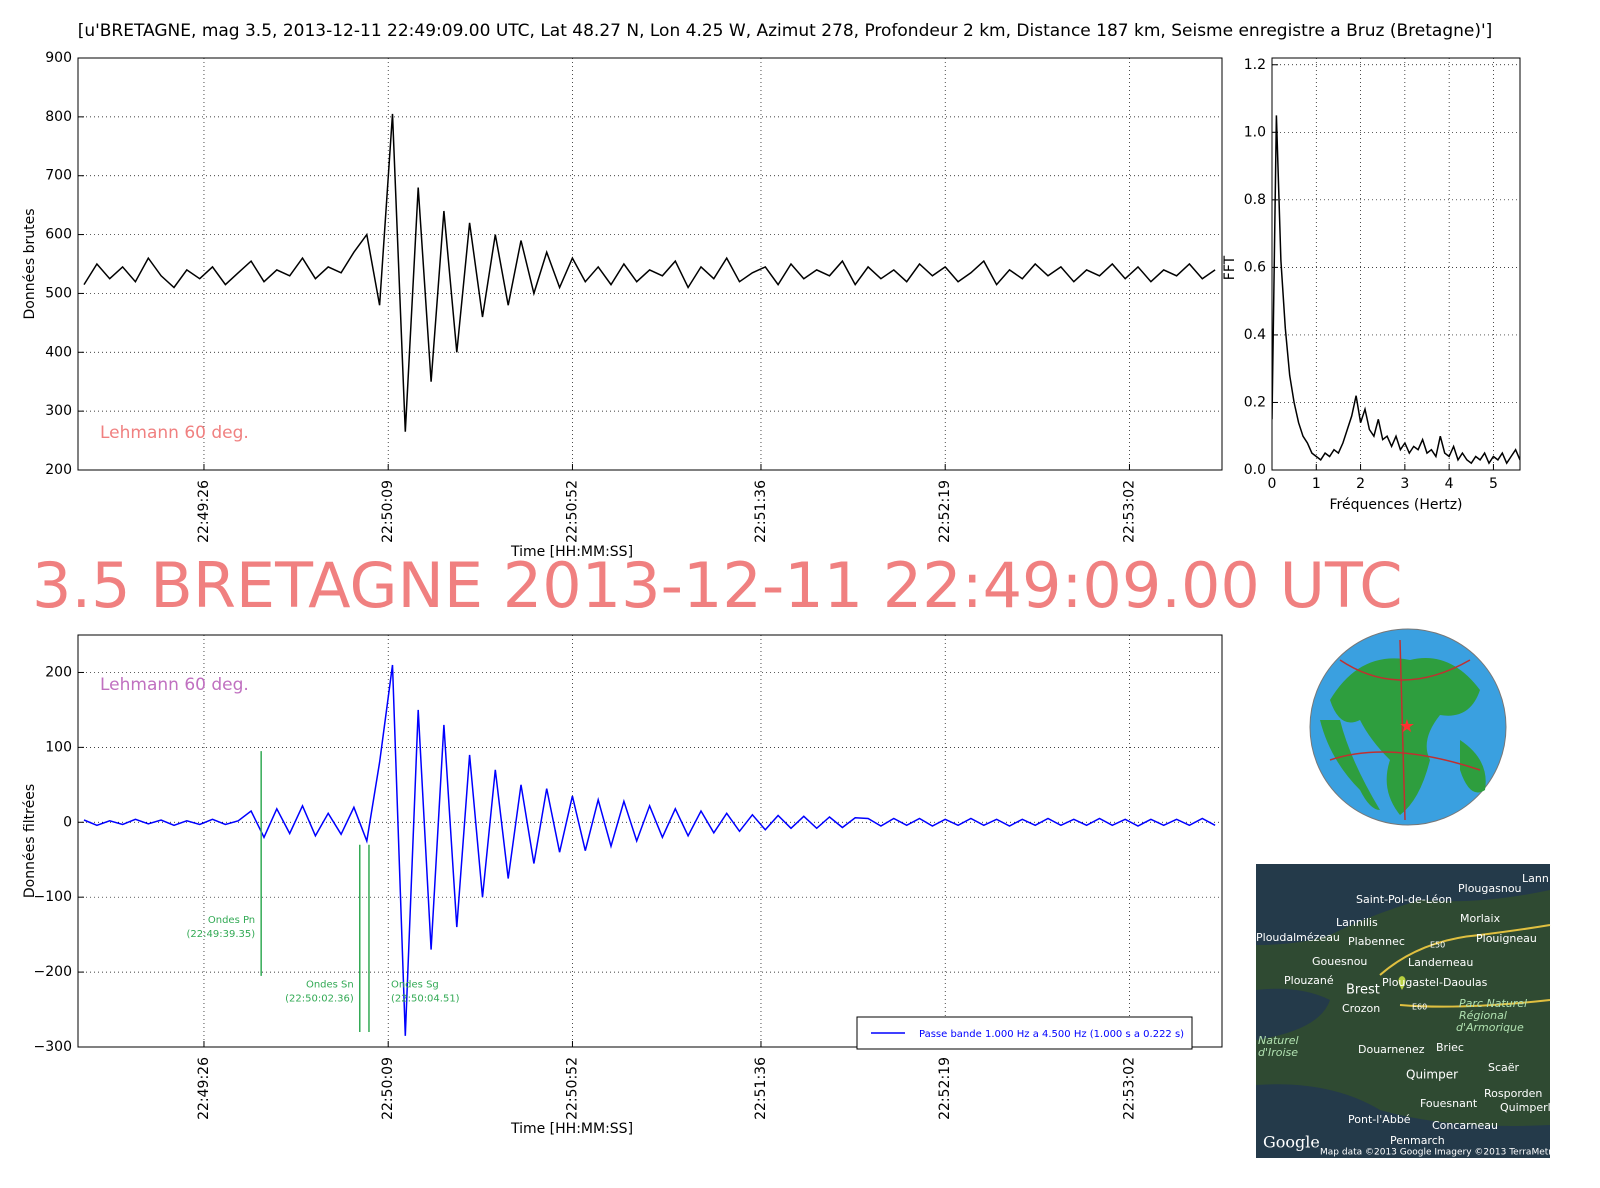 This screenshot has height=1188, width=1600. Describe the element at coordinates (1404, 484) in the screenshot. I see `x-tick-label: 3` at that location.